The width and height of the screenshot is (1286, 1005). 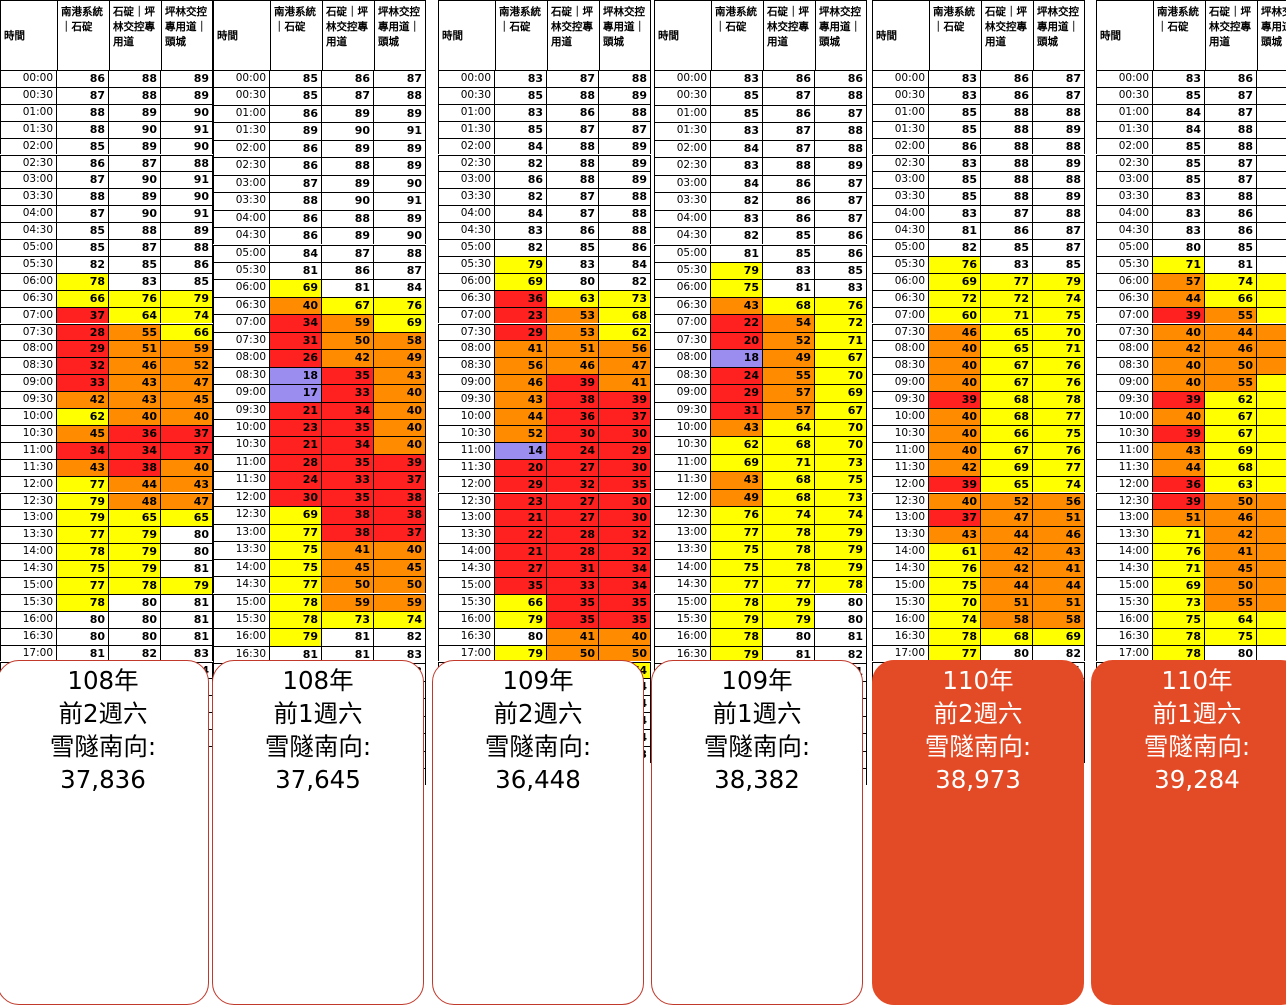 I want to click on speed-cell: 76, so click(x=1058, y=450).